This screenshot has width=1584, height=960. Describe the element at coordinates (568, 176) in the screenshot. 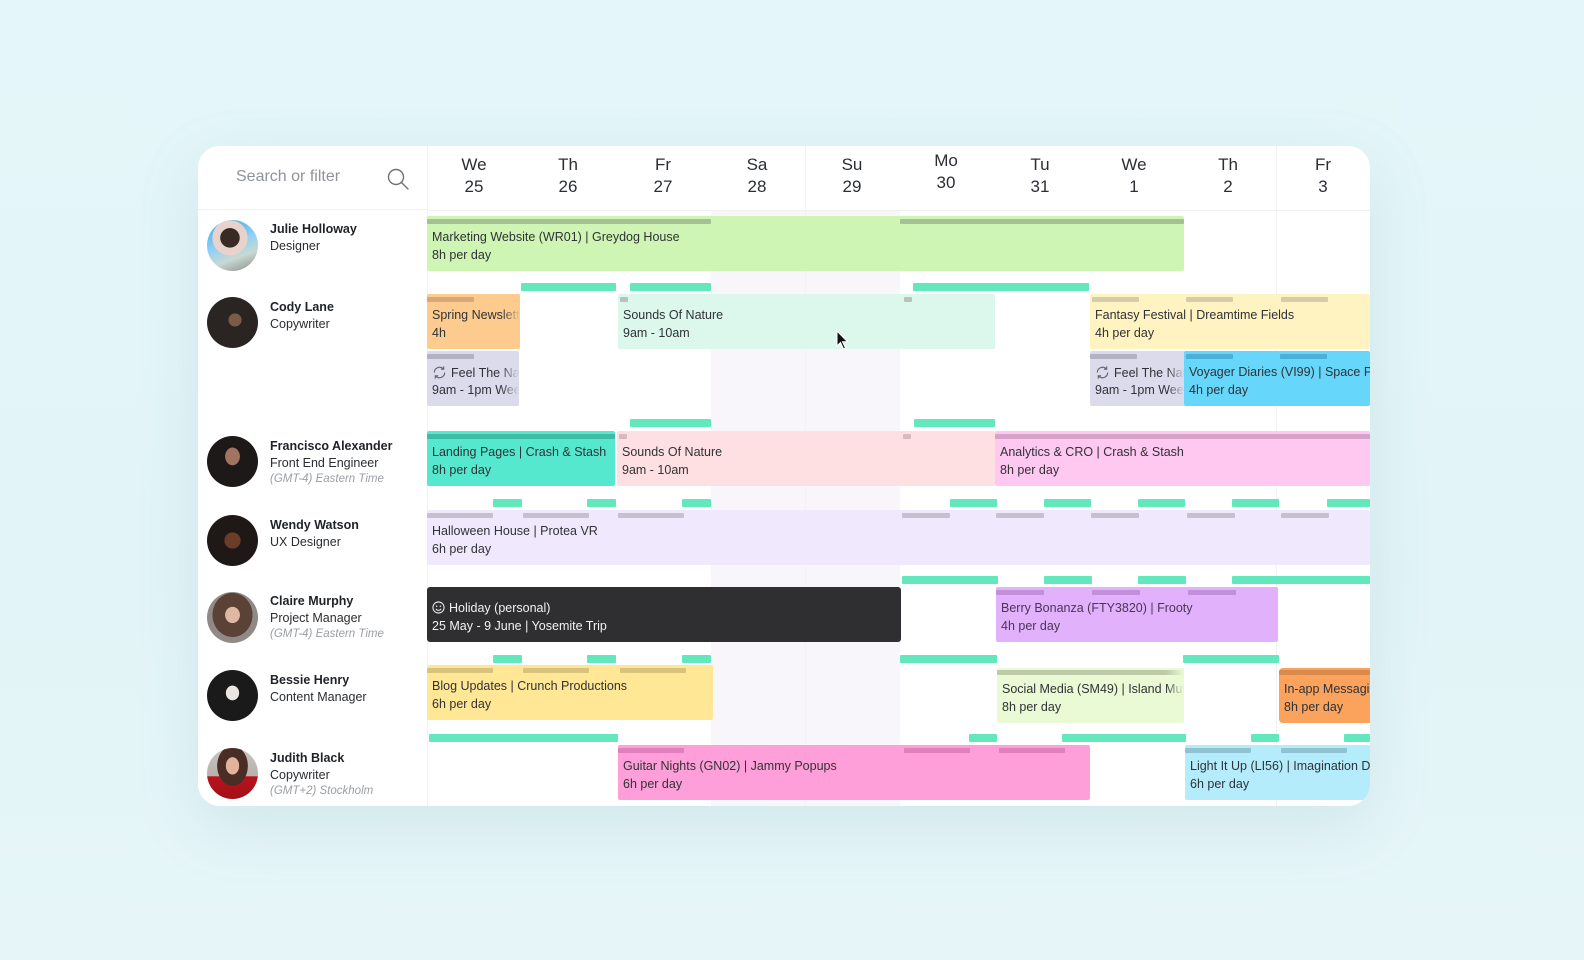

I see `day-header-th-26: Th 26` at that location.